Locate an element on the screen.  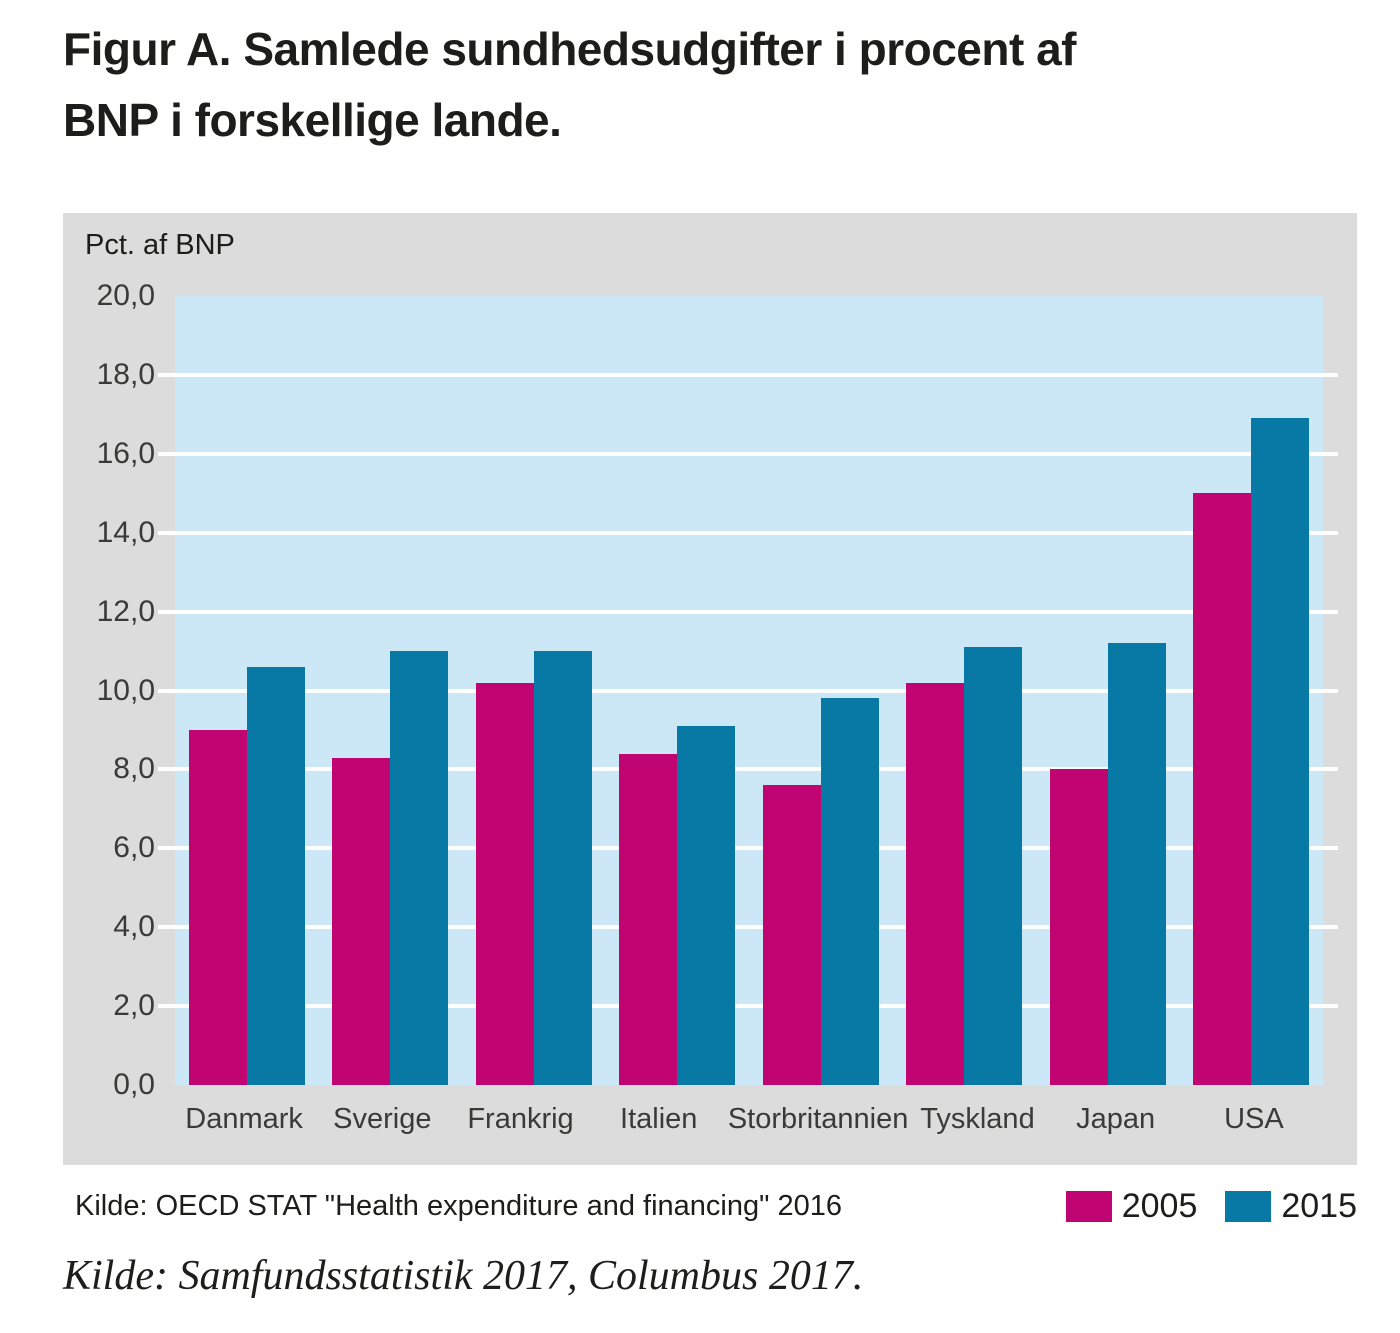
bar-group-sverige is located at coordinates (391, 690).